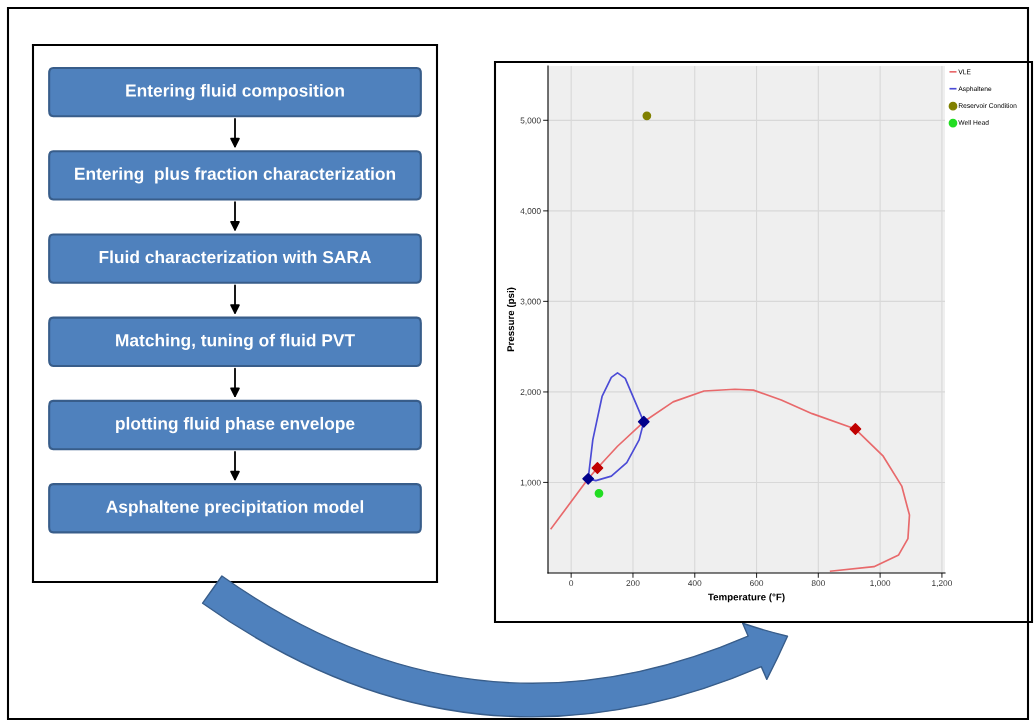 This screenshot has height=727, width=1036. I want to click on y-tick-label: 4,000, so click(530, 211).